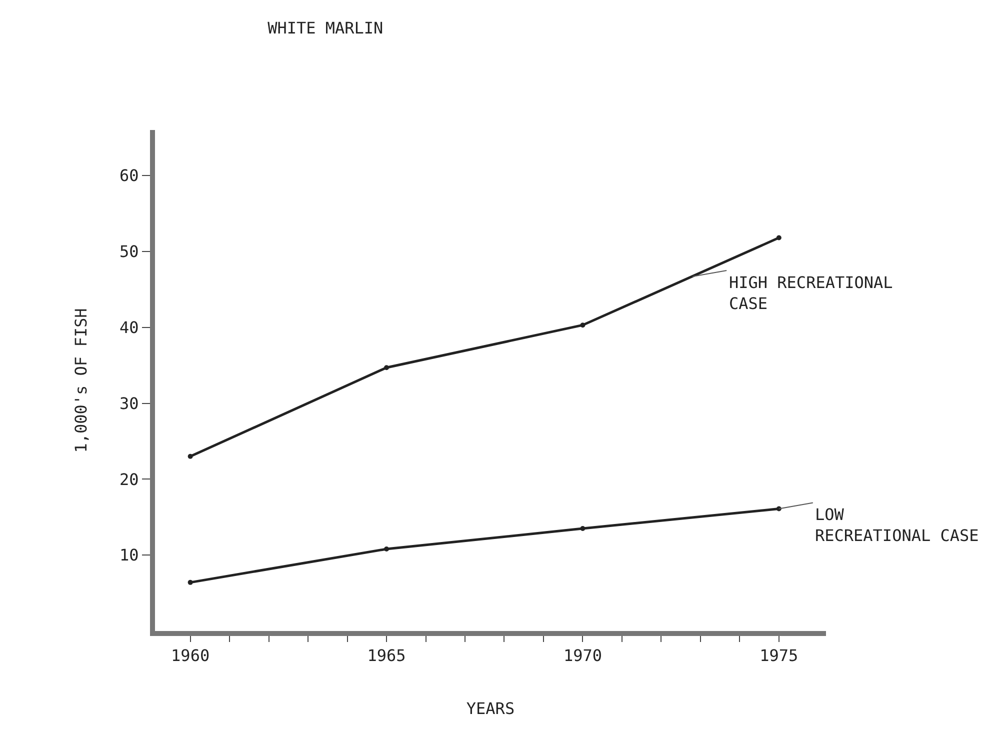 The width and height of the screenshot is (986, 746). I want to click on y-tick-label: 60, so click(129, 176).